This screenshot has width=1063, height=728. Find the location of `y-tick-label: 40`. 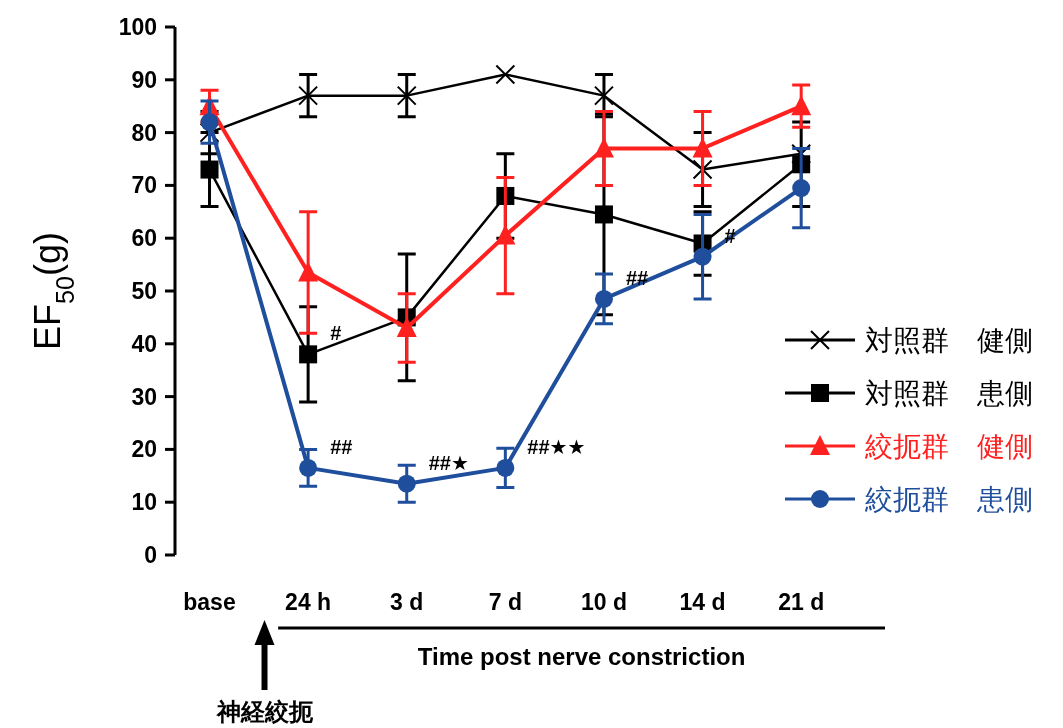

y-tick-label: 40 is located at coordinates (144, 343).